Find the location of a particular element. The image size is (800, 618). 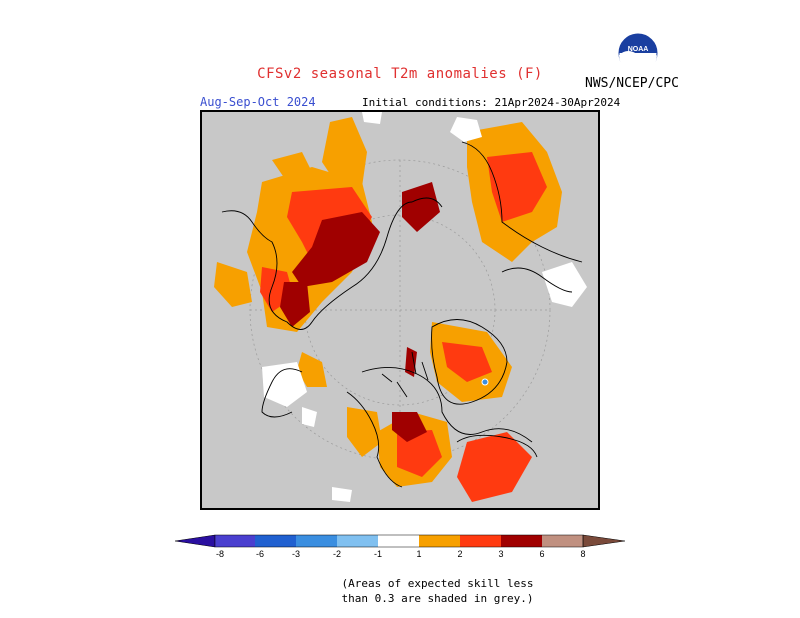

season-label: Aug-Sep-Oct 2024 is located at coordinates (258, 102).